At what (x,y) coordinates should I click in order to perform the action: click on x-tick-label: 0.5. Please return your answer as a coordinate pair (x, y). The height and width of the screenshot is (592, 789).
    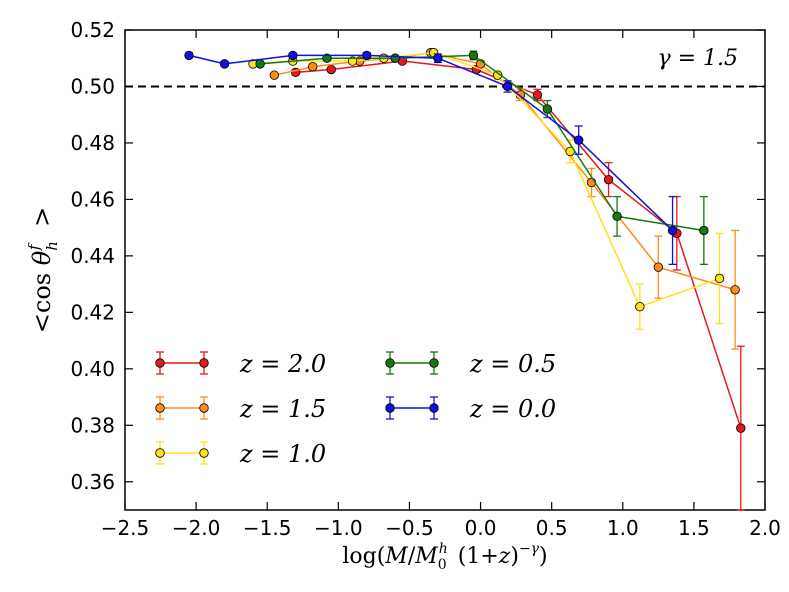
    Looking at the image, I should click on (552, 528).